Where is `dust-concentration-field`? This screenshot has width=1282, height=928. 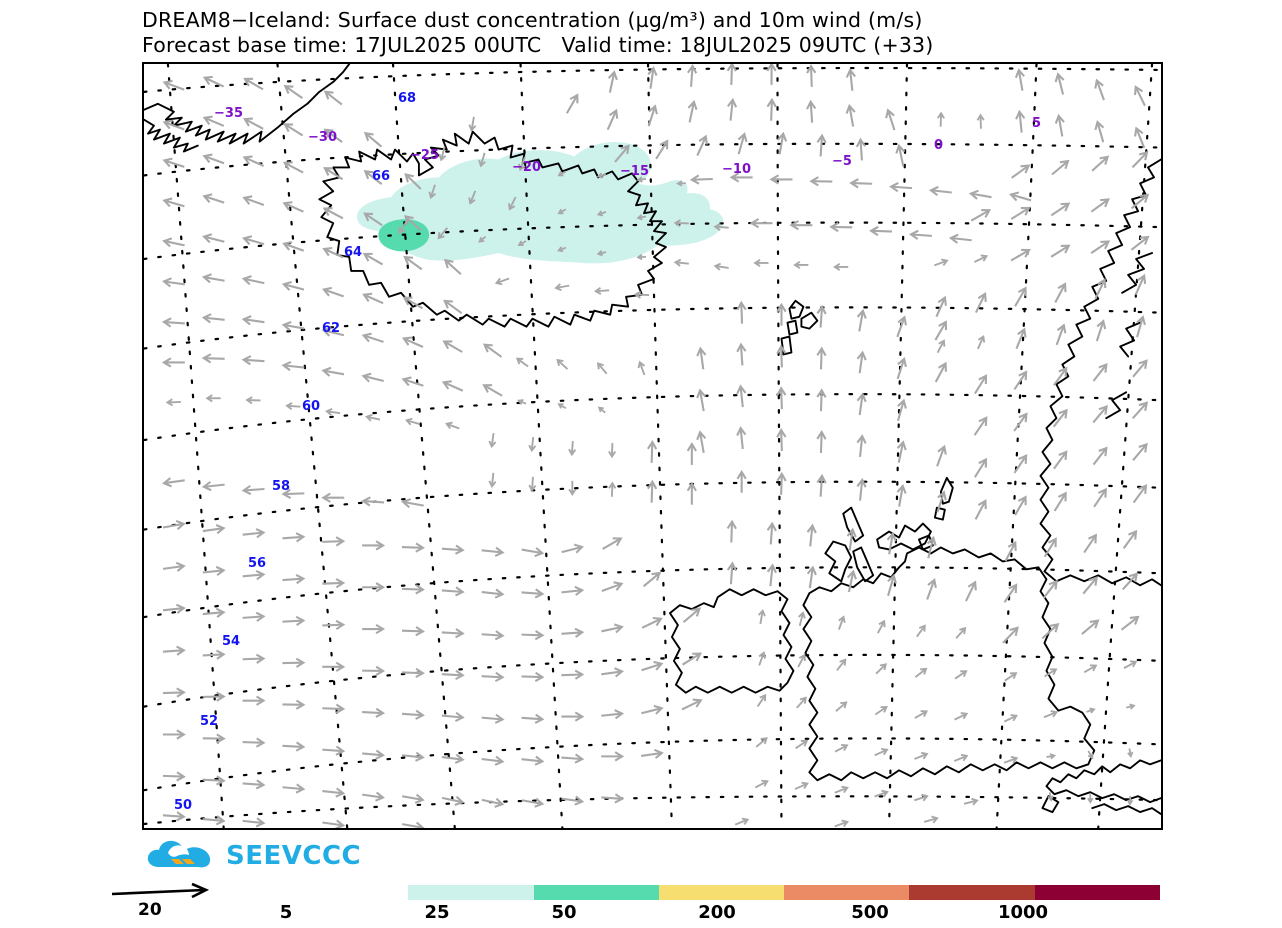 dust-concentration-field is located at coordinates (540, 202).